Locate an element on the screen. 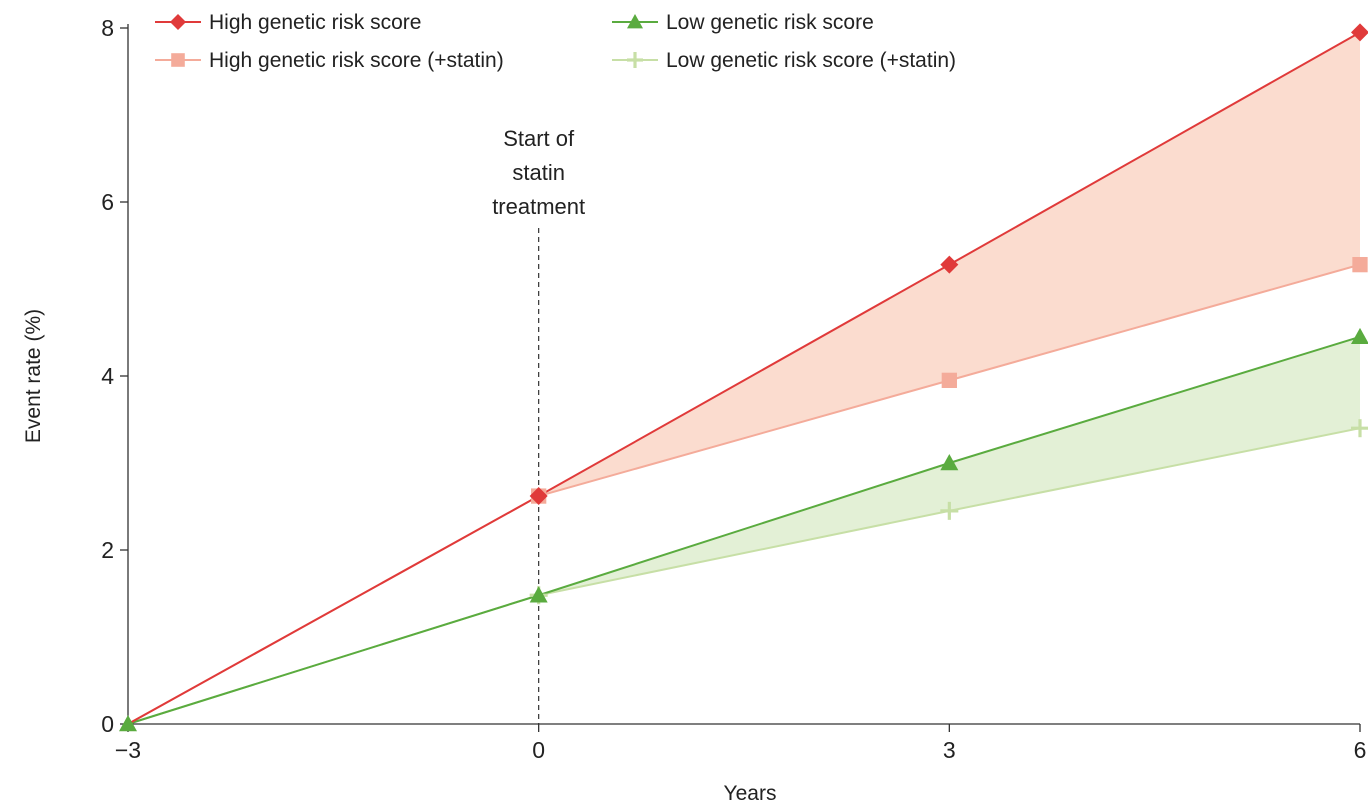 This screenshot has height=806, width=1368. y-tick-label: 2 is located at coordinates (107, 550).